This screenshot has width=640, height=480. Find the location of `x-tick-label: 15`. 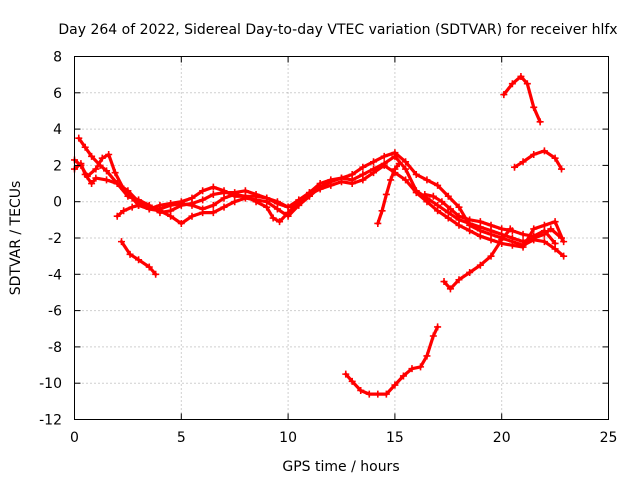

x-tick-label: 15 is located at coordinates (395, 438).